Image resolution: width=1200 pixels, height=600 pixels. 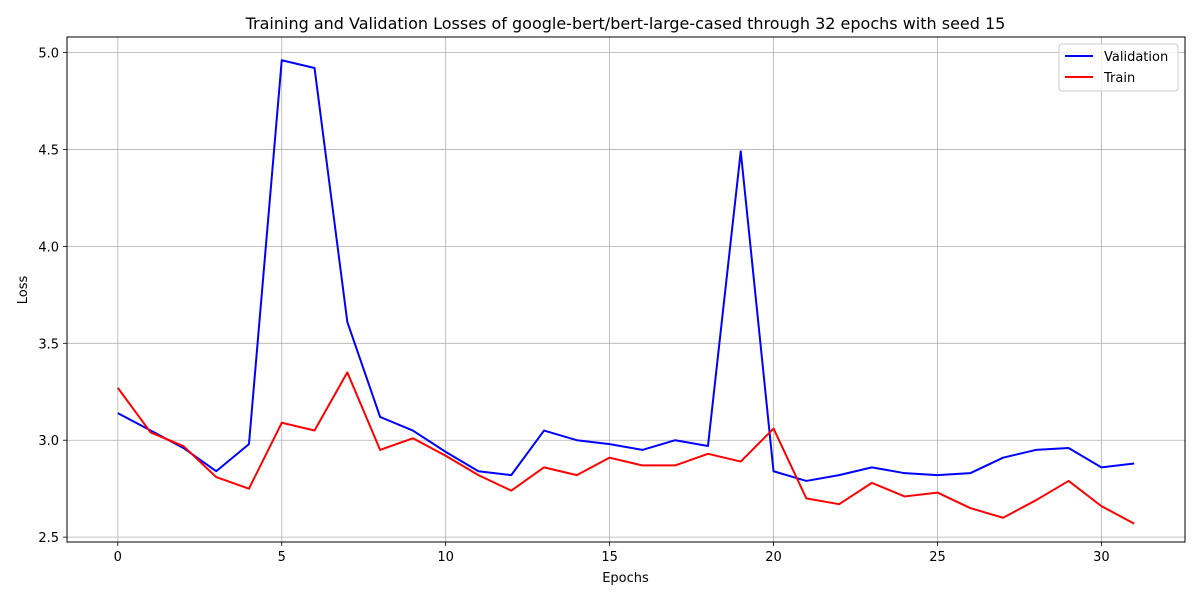 What do you see at coordinates (48, 54) in the screenshot?
I see `y-tick-label: 5.0` at bounding box center [48, 54].